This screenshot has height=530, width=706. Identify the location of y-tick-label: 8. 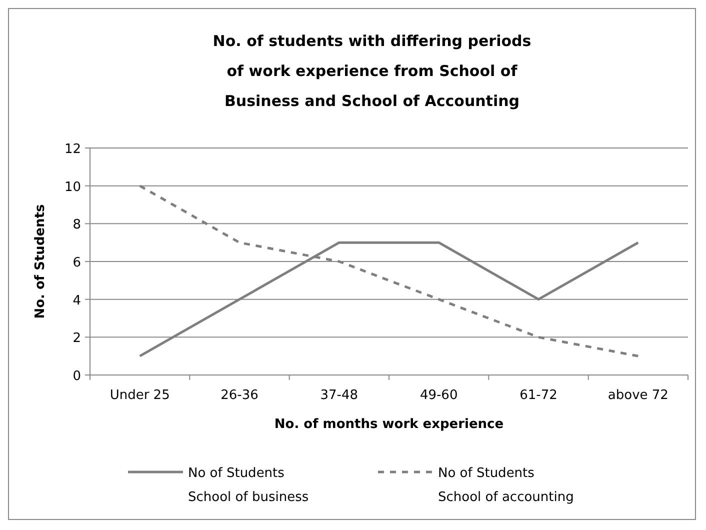
(76, 225).